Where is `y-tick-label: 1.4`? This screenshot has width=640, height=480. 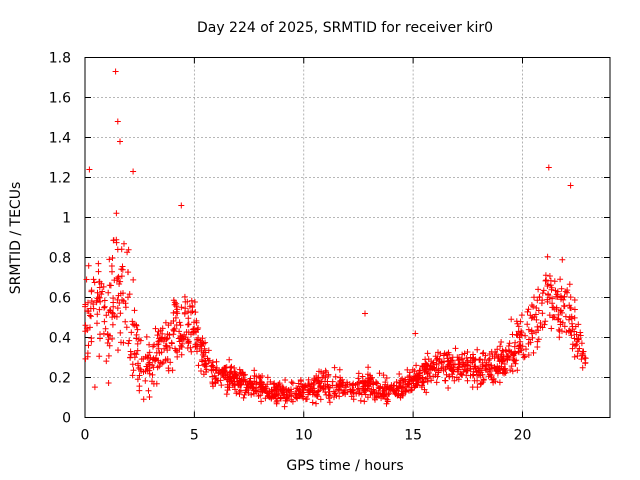 y-tick-label: 1.4 is located at coordinates (60, 139).